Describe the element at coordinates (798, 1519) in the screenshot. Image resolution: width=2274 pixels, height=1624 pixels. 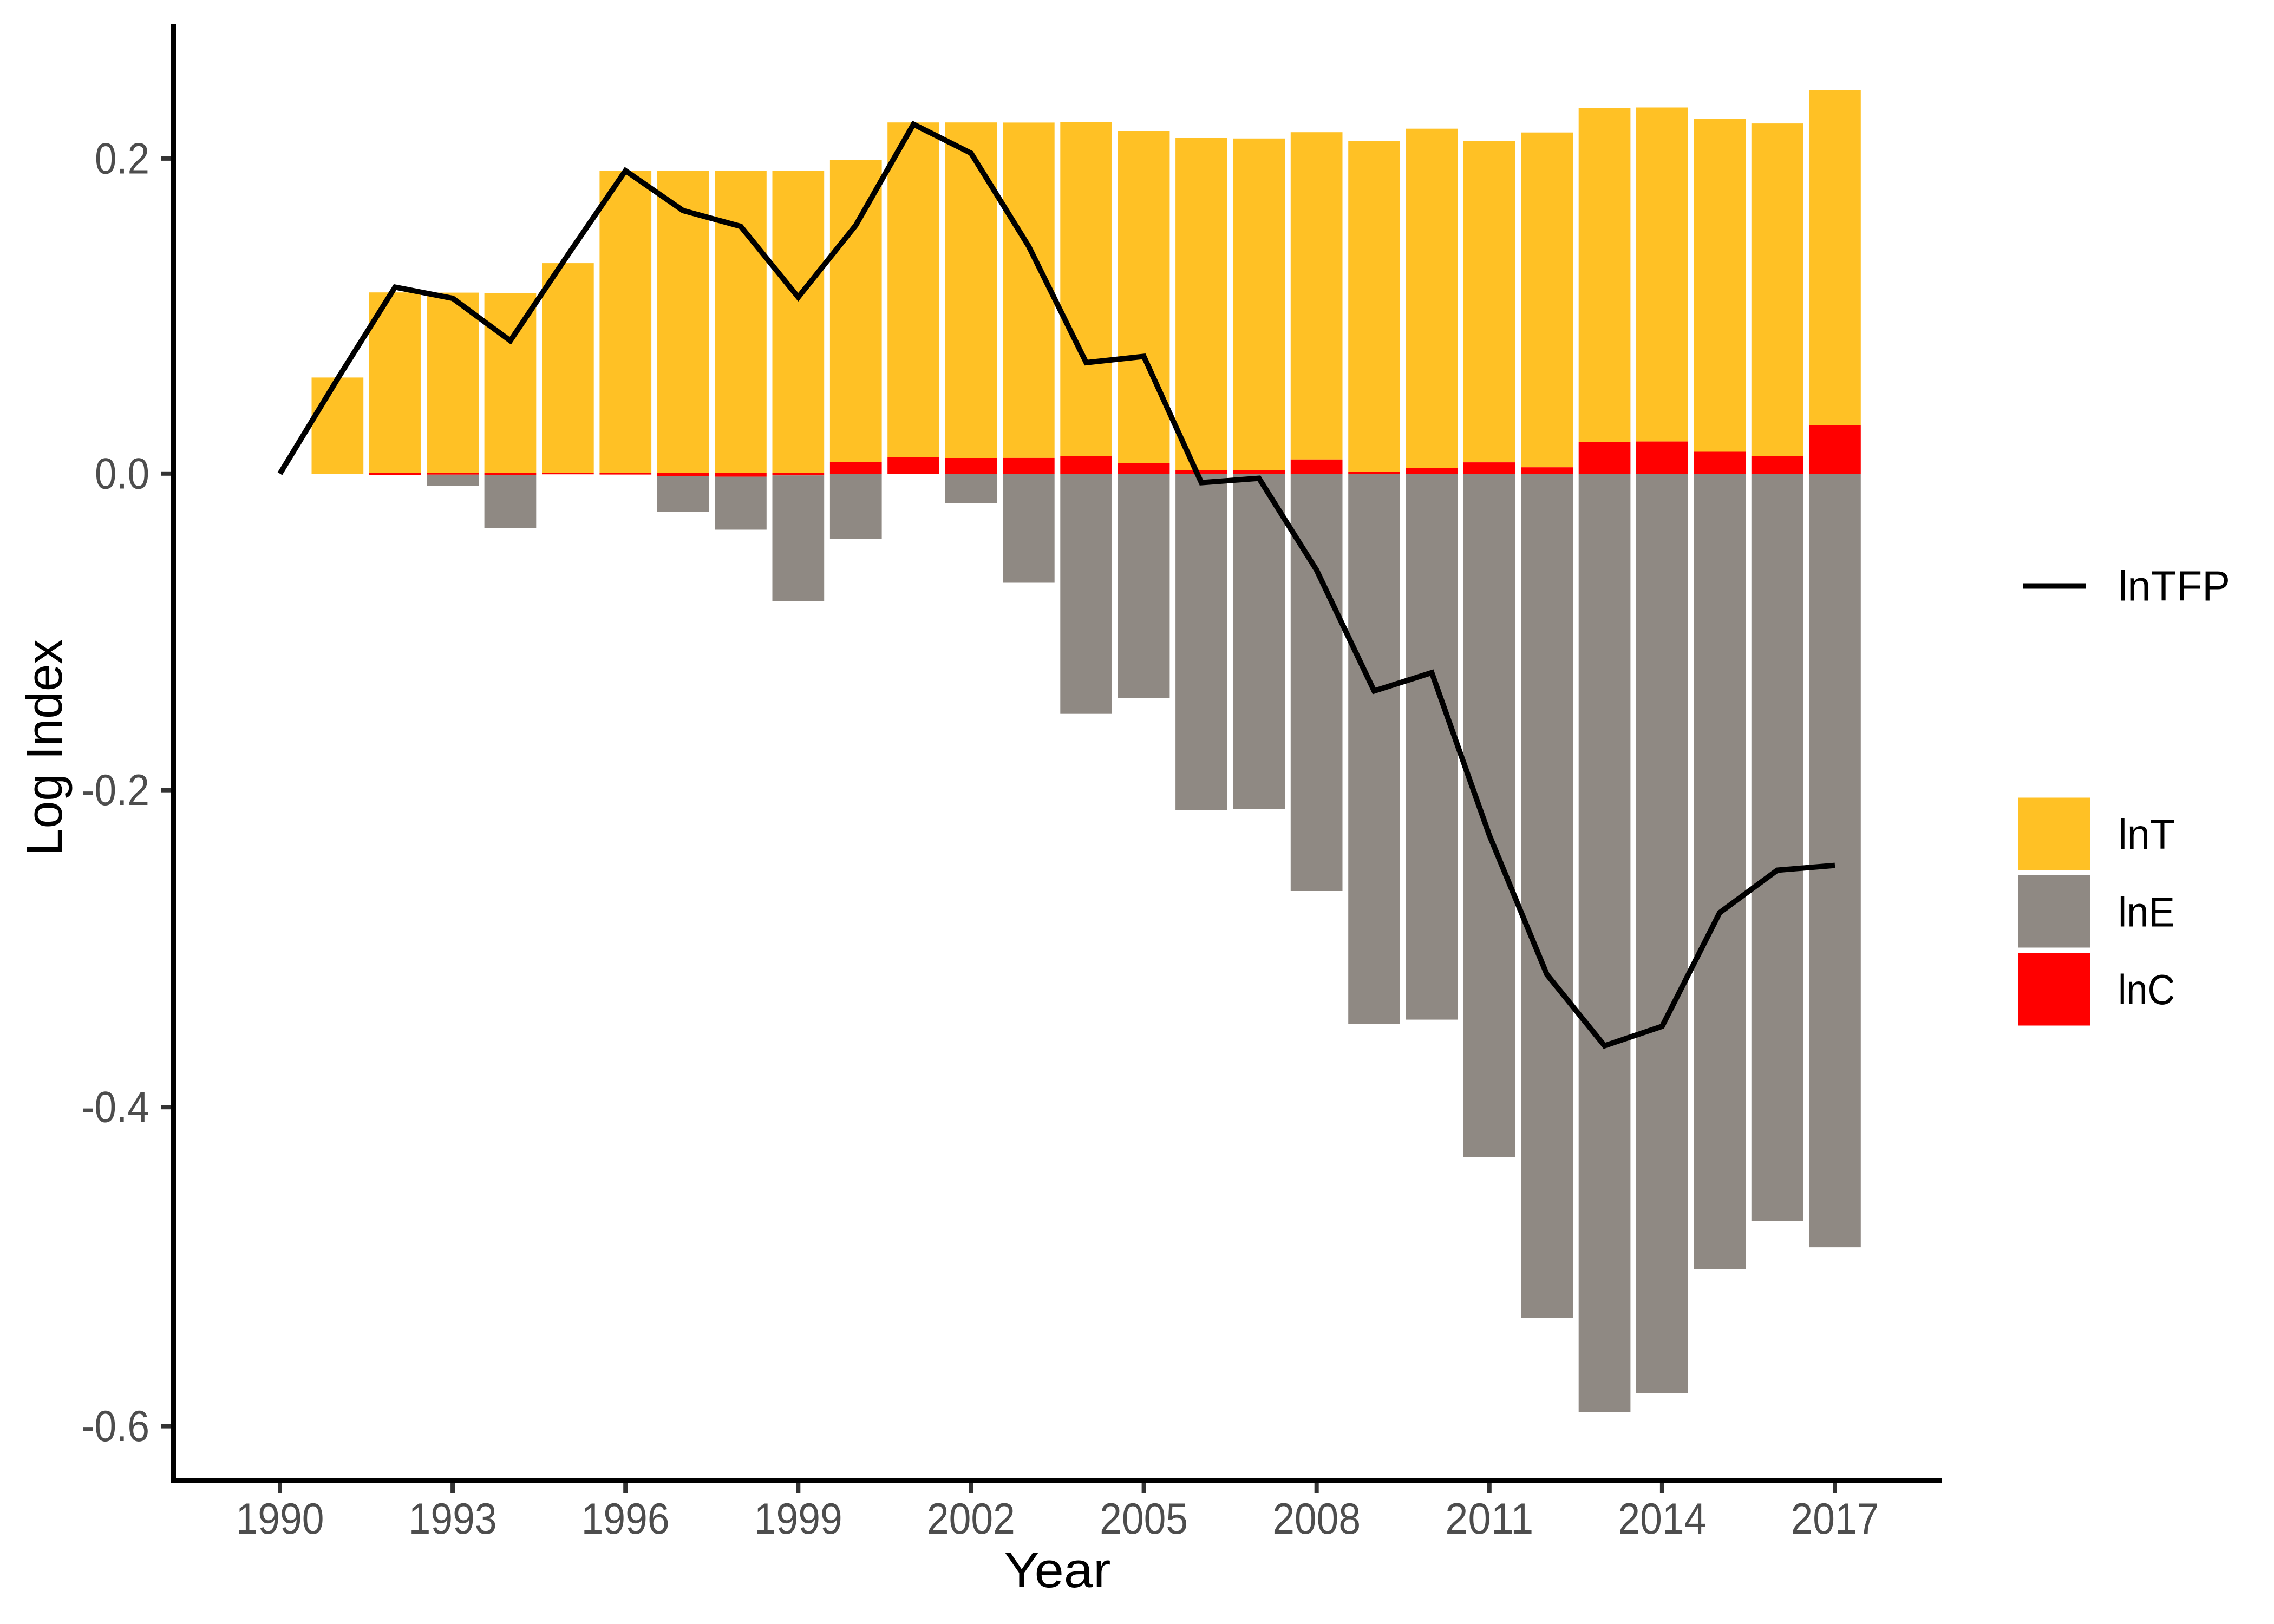
I see `svg-text: 1999` at that location.